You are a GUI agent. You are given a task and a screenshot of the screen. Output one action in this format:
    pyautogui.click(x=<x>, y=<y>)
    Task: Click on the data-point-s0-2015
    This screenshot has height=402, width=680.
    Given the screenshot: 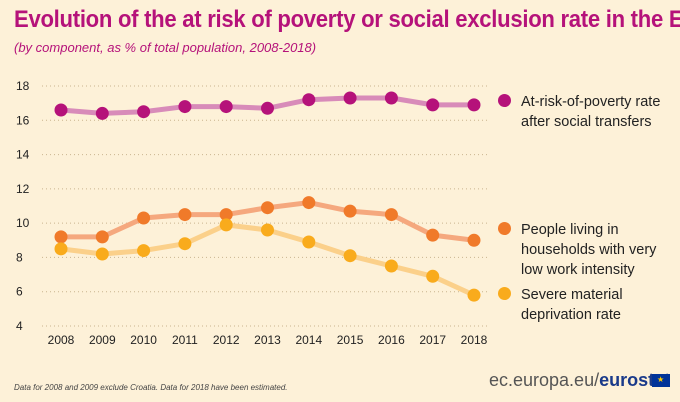 What is the action you would take?
    pyautogui.click(x=350, y=98)
    